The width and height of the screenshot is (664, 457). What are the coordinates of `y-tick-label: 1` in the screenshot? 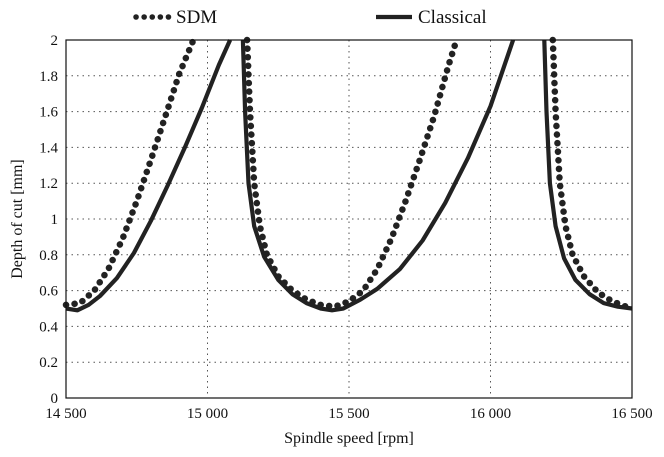 It's located at (55, 220).